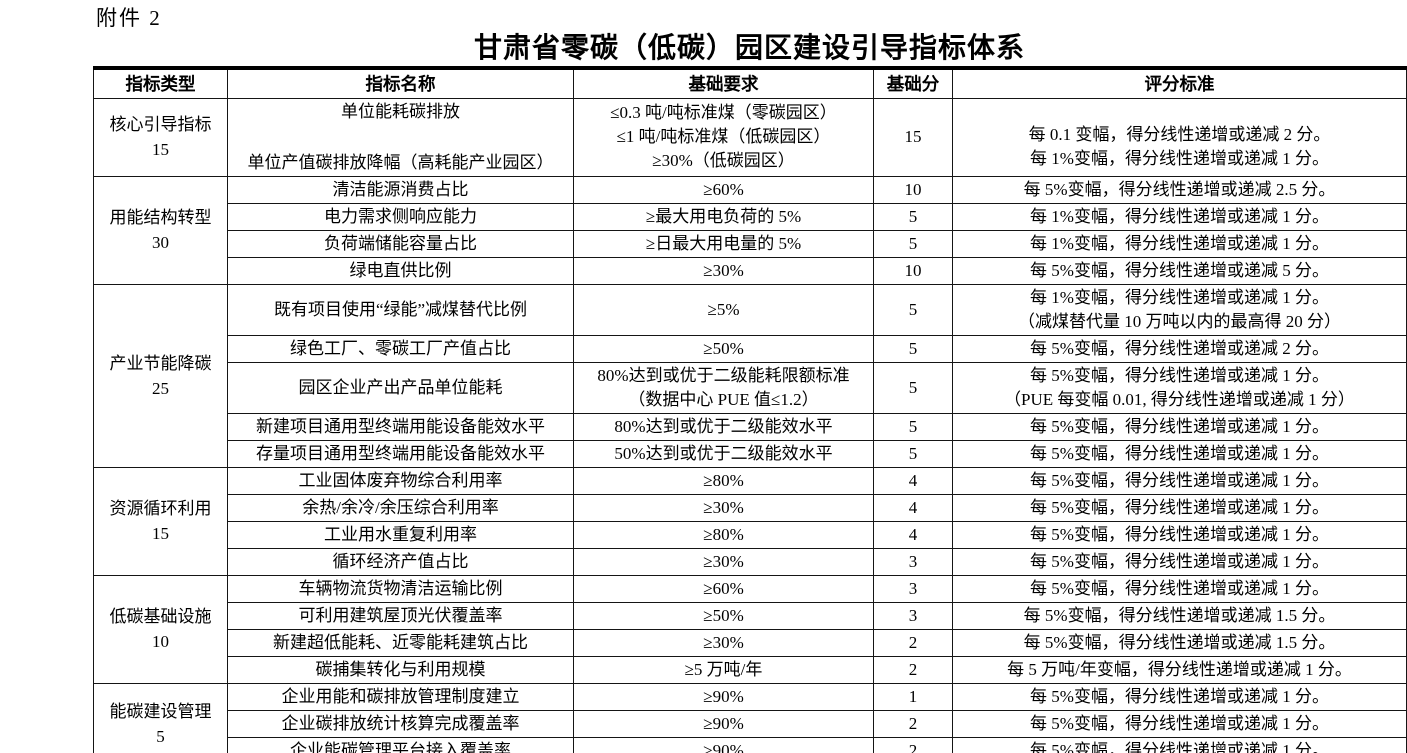 This screenshot has height=753, width=1407. What do you see at coordinates (723, 426) in the screenshot?
I see `requirement-line: 80%达到或优于二级能效水平` at bounding box center [723, 426].